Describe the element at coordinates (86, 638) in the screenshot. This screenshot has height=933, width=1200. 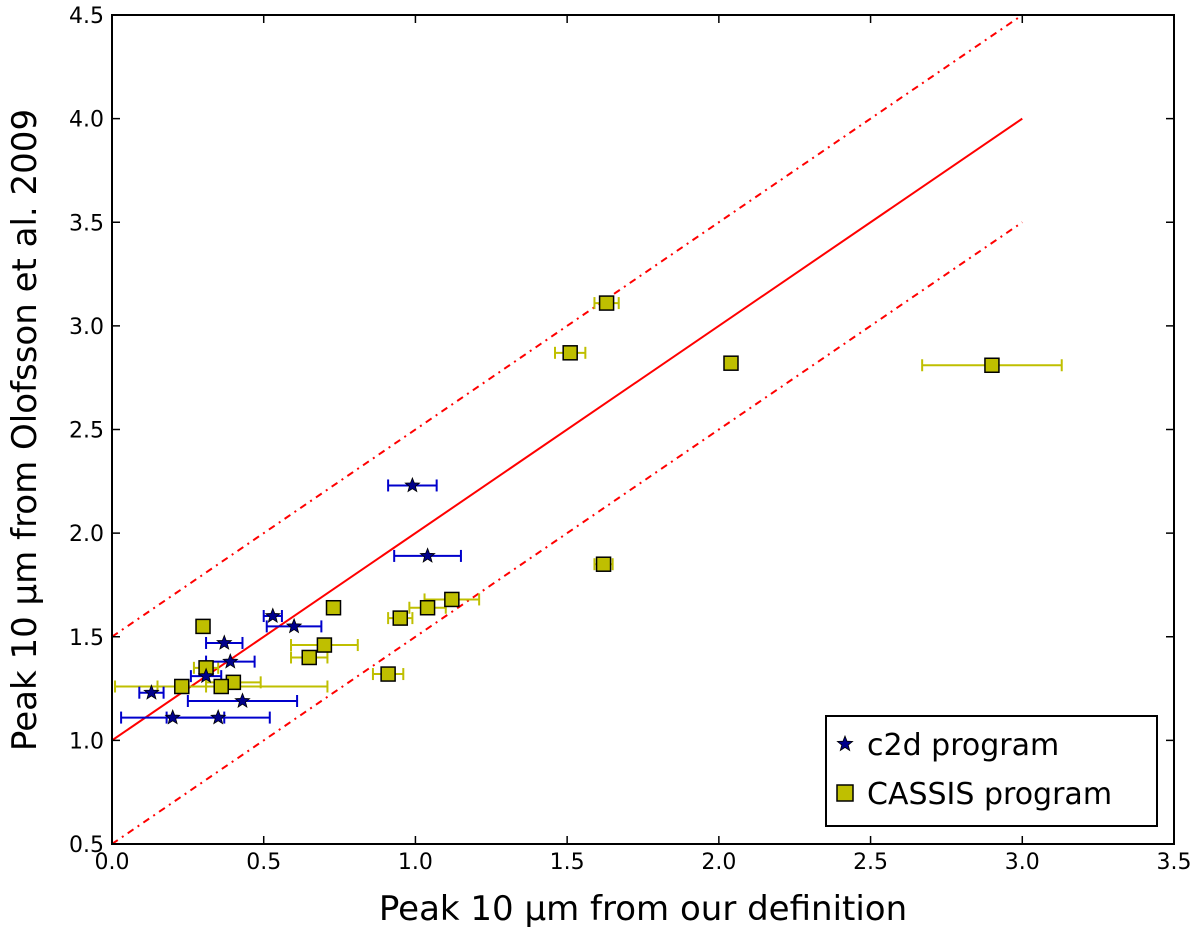
I see `y-tick-label-2: 1.5` at that location.